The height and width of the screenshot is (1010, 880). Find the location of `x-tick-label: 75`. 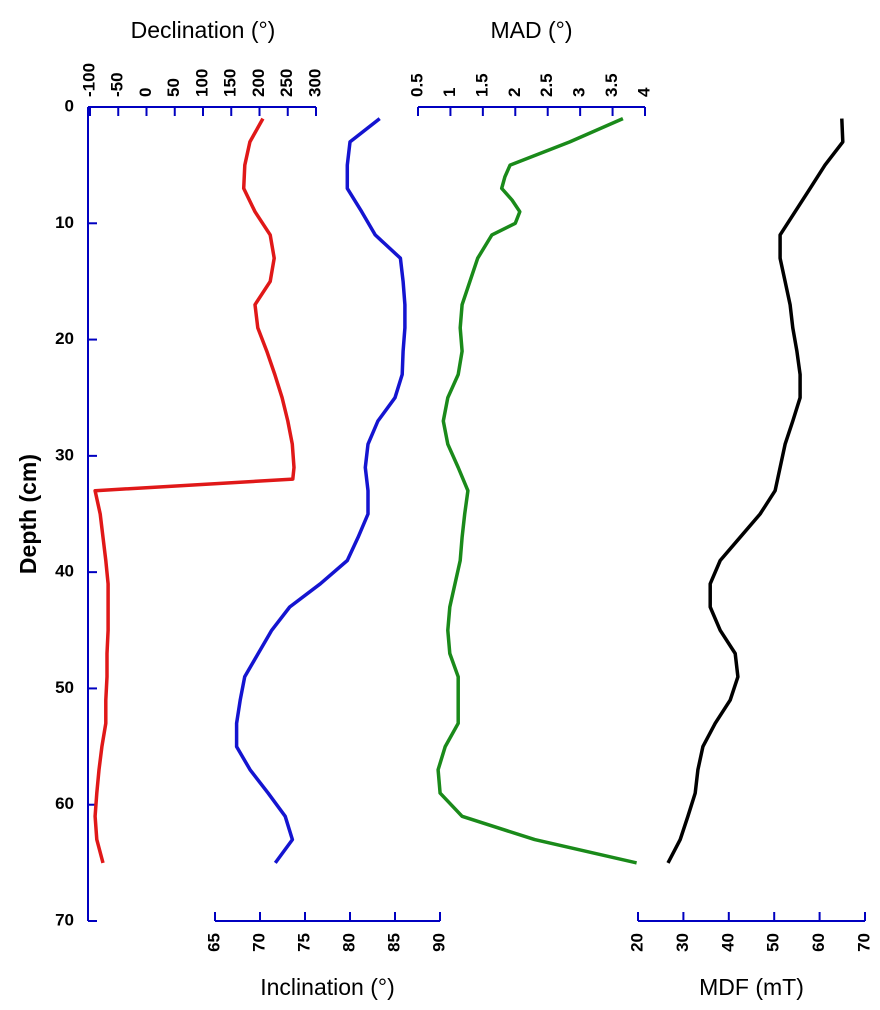

x-tick-label: 75 is located at coordinates (303, 942).